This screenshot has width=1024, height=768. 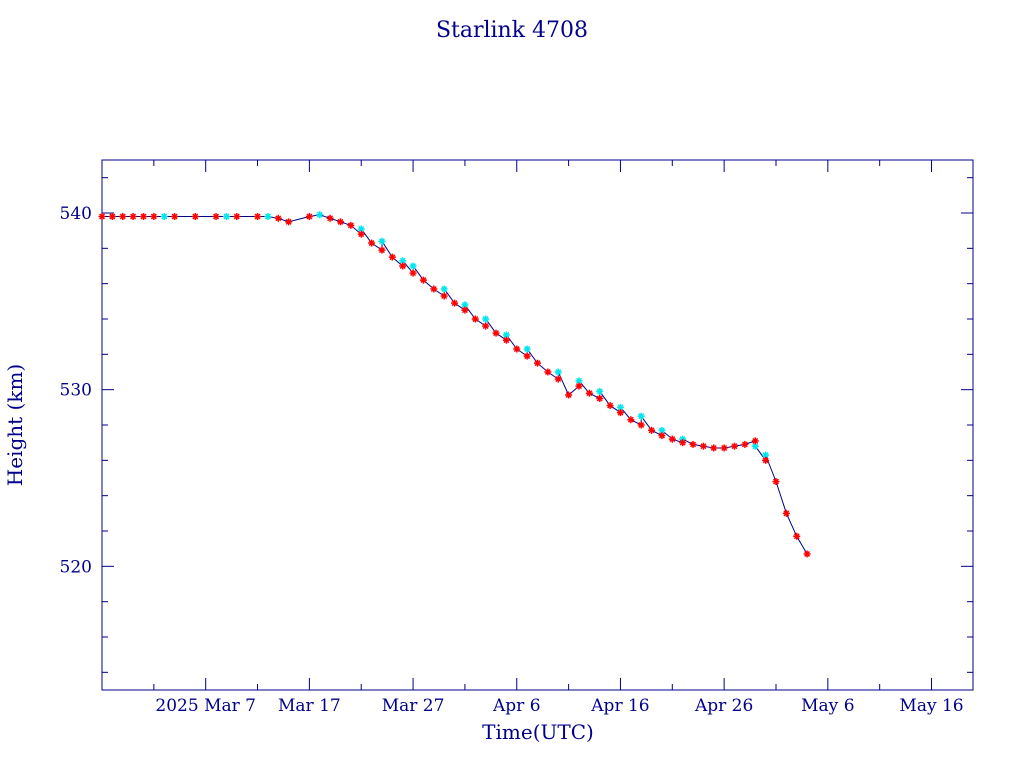 What do you see at coordinates (723, 706) in the screenshot?
I see `x-tick-label: Apr 26` at bounding box center [723, 706].